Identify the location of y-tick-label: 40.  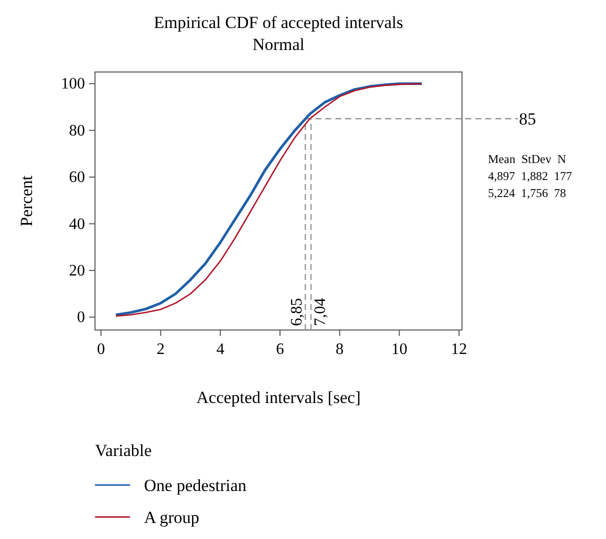
(77, 224).